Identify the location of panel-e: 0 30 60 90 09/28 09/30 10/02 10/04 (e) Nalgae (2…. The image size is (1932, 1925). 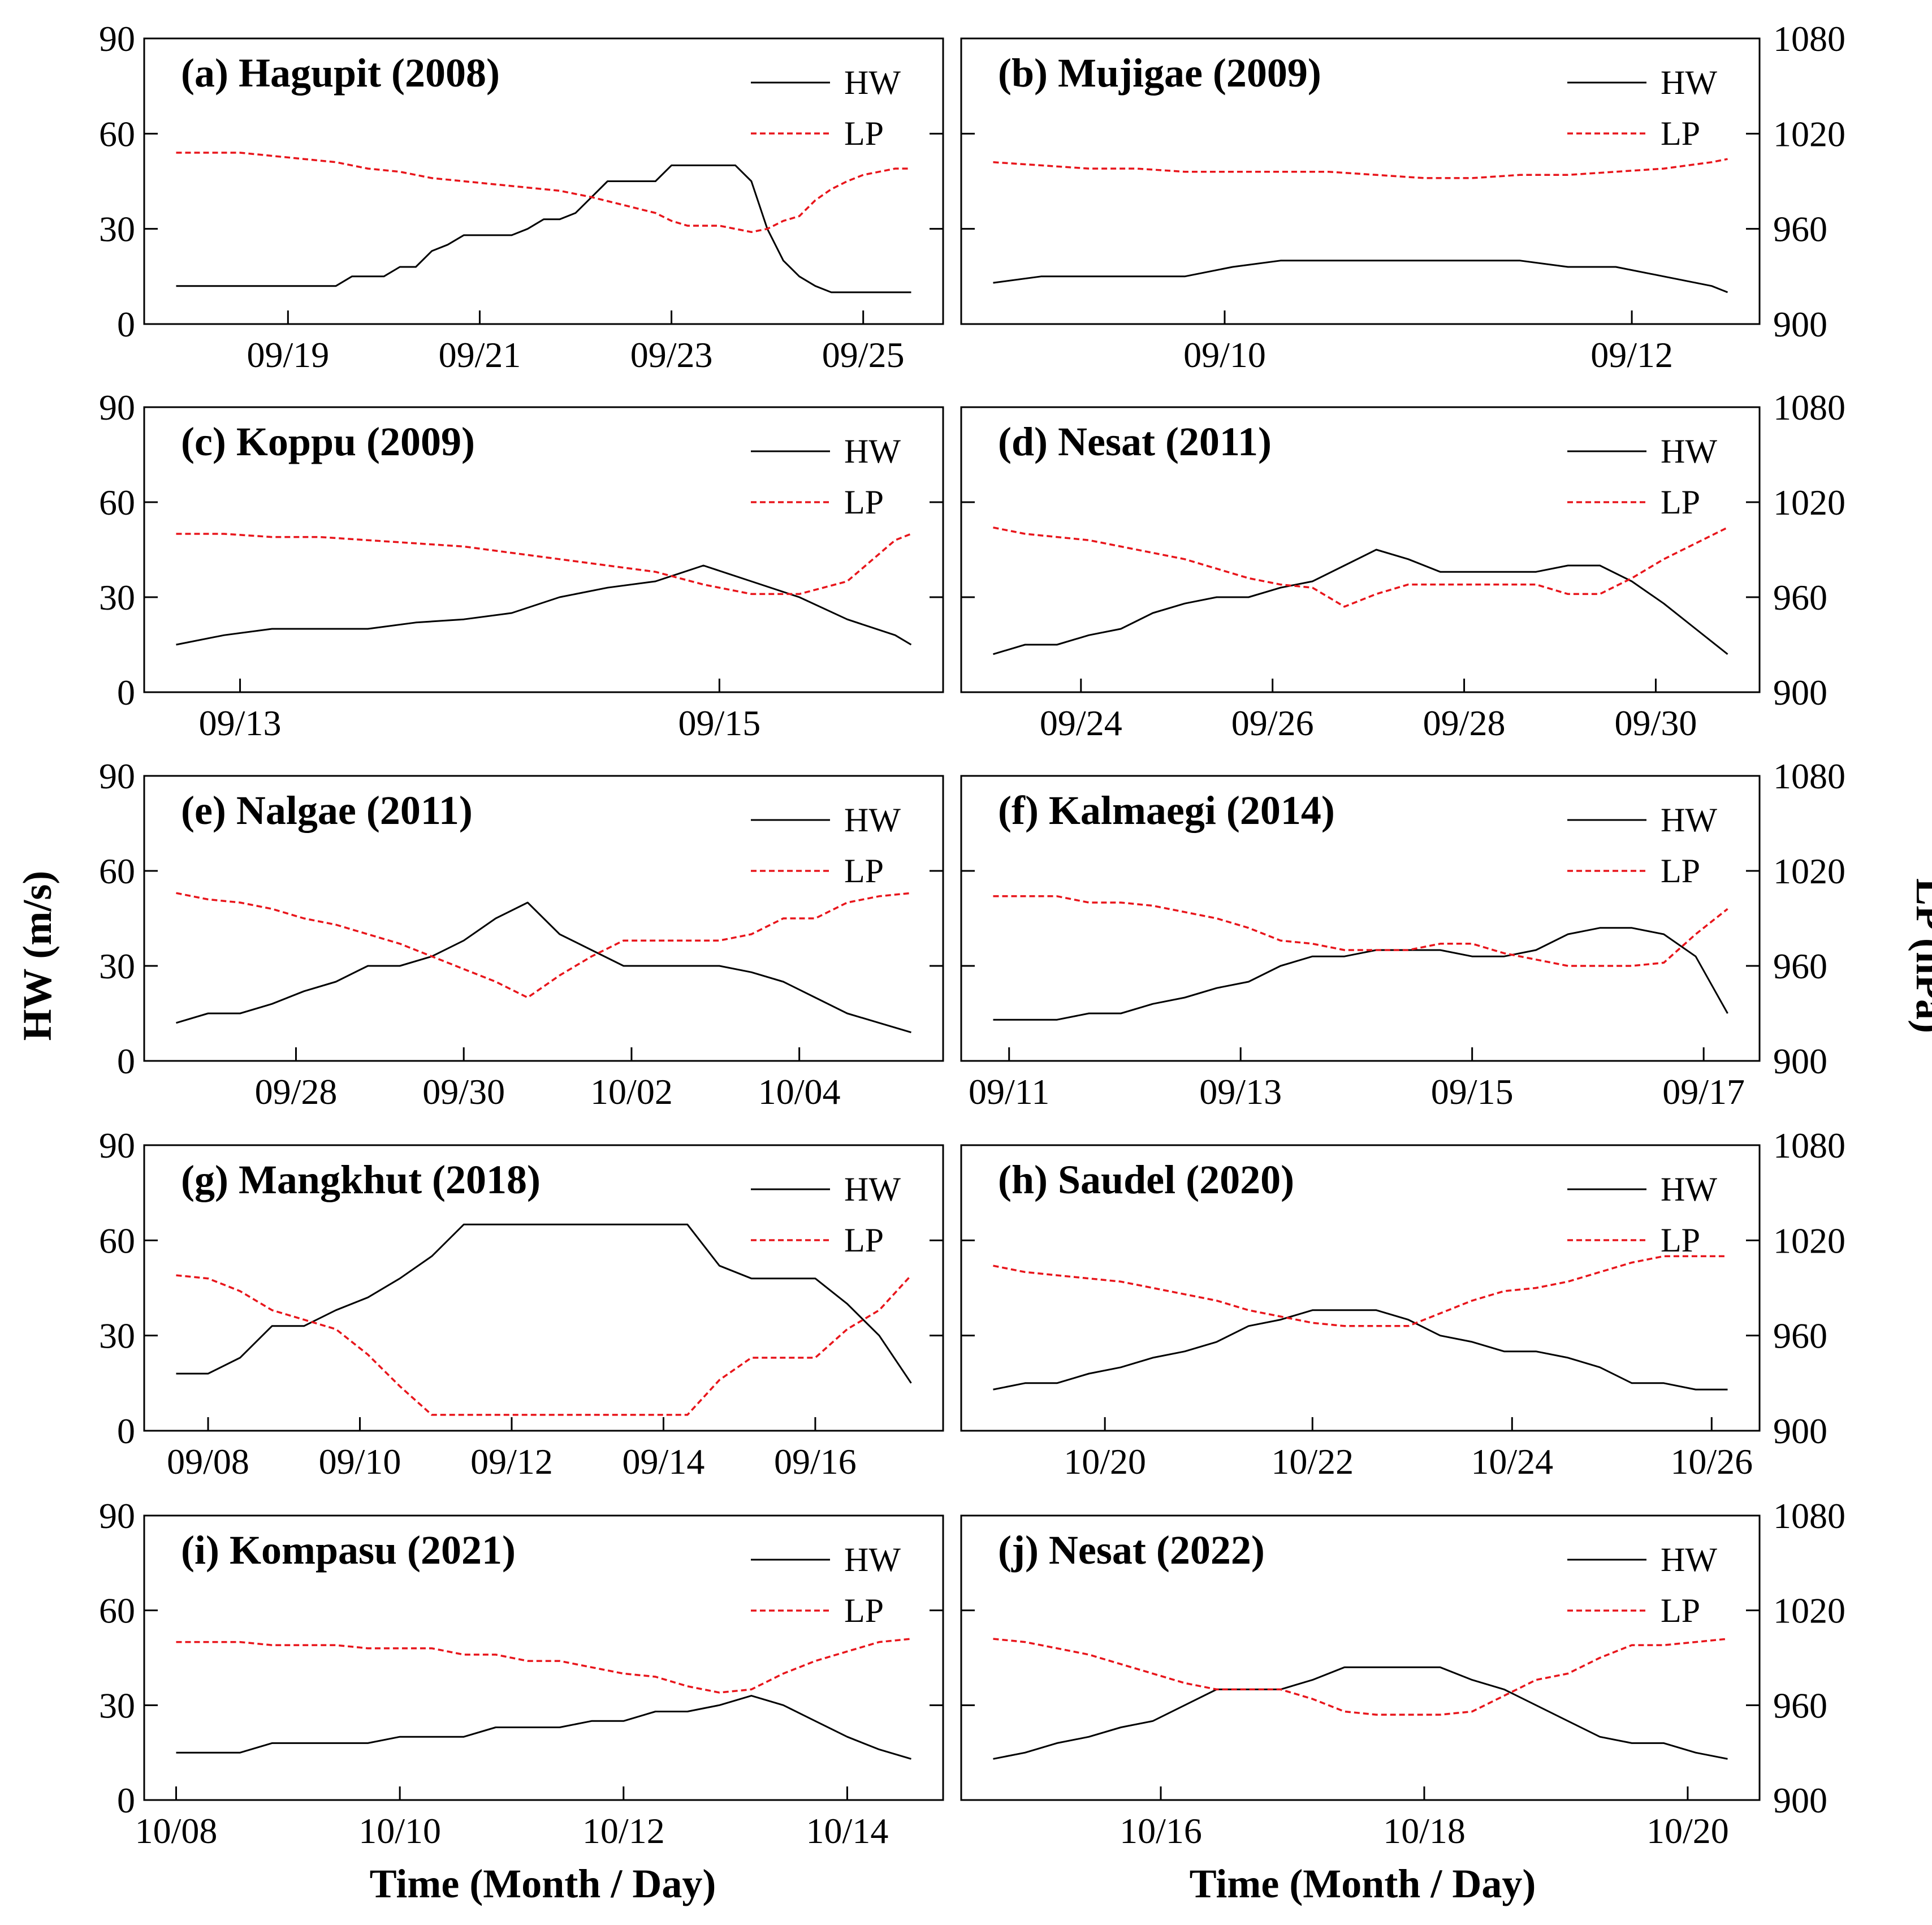
(521, 934).